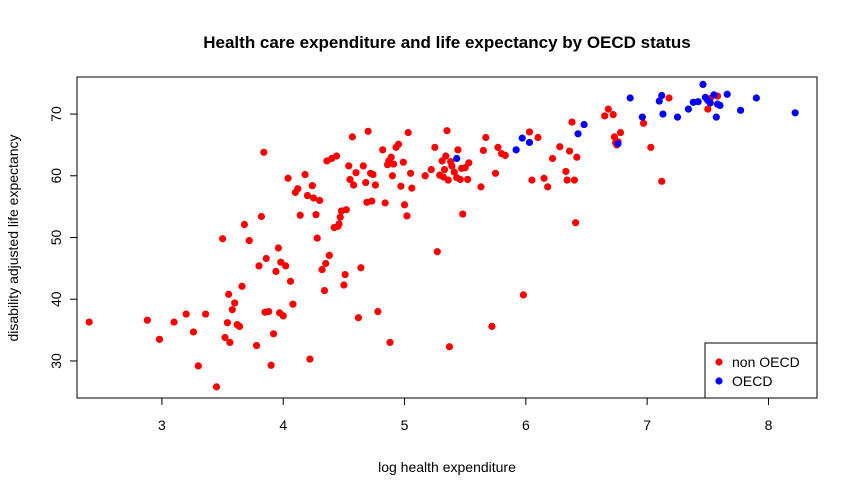 This screenshot has width=858, height=497. Describe the element at coordinates (56, 299) in the screenshot. I see `y-tick-label: 40` at that location.